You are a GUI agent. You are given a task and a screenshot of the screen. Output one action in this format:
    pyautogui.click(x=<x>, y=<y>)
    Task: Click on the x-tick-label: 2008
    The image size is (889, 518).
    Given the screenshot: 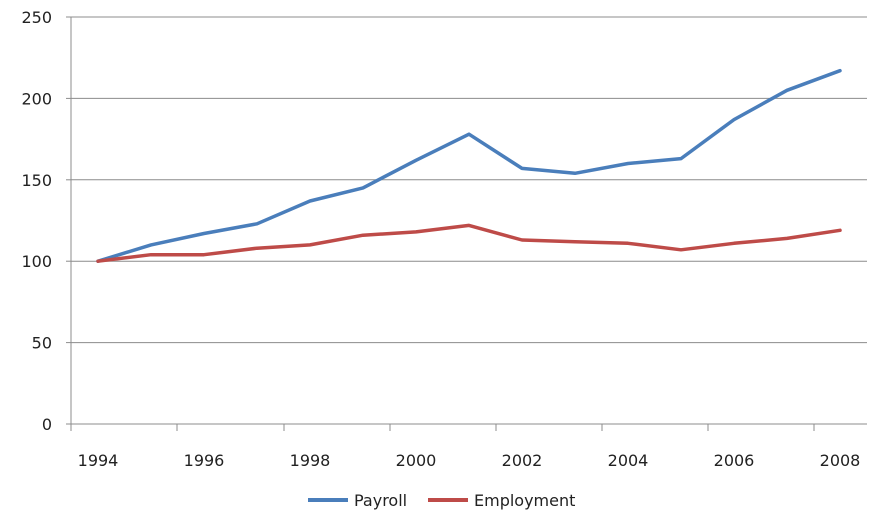 What is the action you would take?
    pyautogui.click(x=840, y=460)
    